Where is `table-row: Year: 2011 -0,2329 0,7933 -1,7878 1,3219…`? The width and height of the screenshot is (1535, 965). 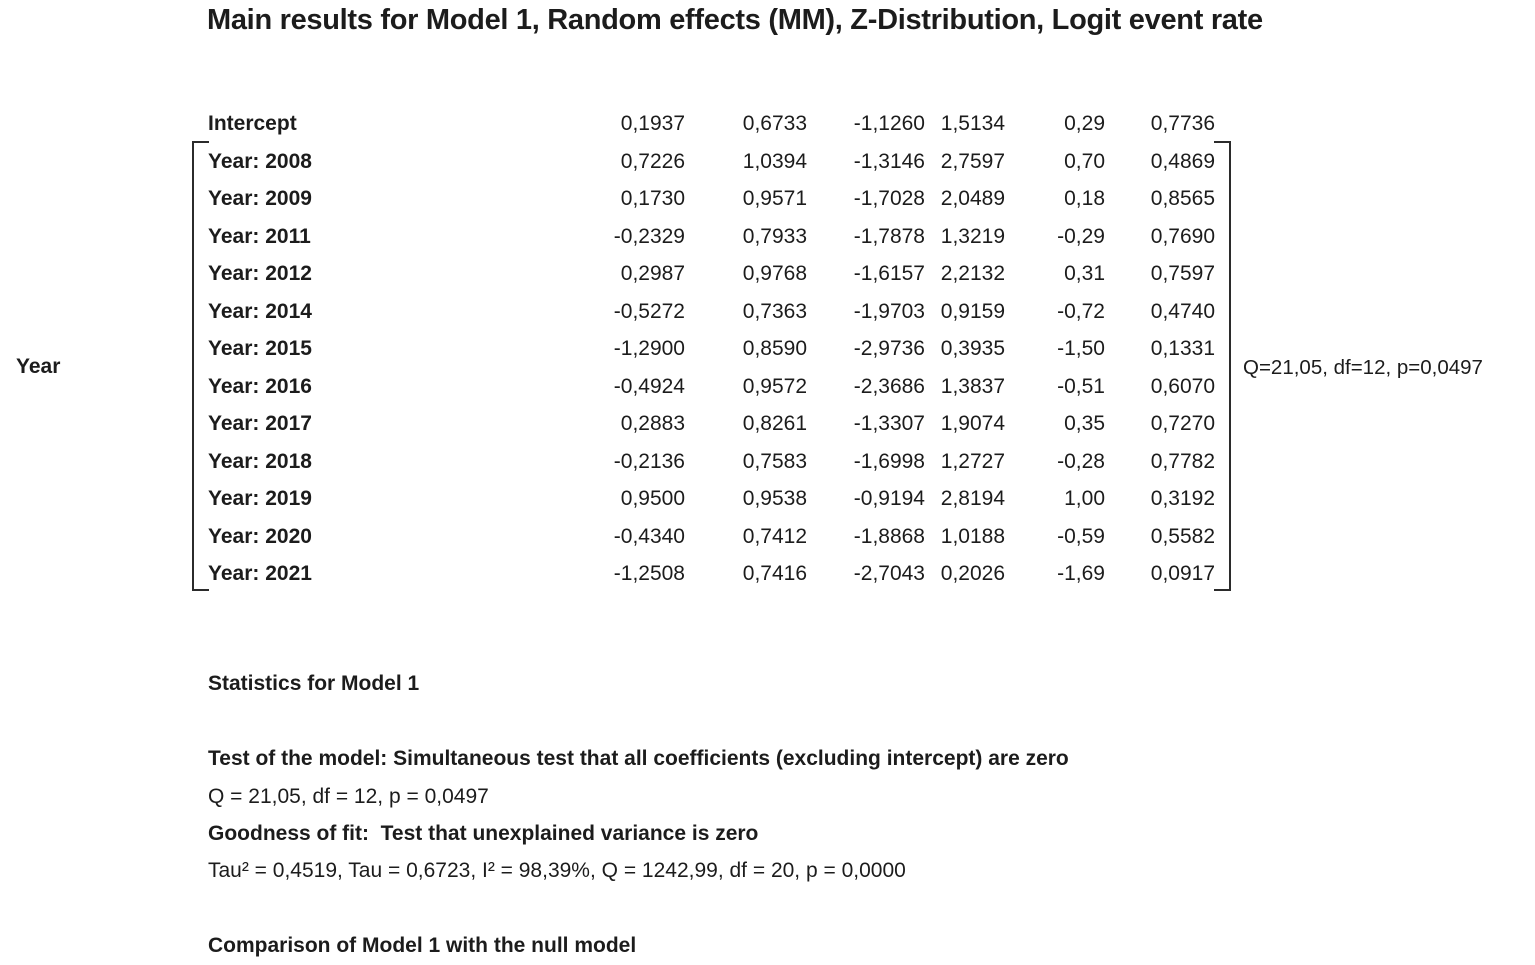 table-row: Year: 2011 -0,2329 0,7933 -1,7878 1,3219… is located at coordinates (711, 237).